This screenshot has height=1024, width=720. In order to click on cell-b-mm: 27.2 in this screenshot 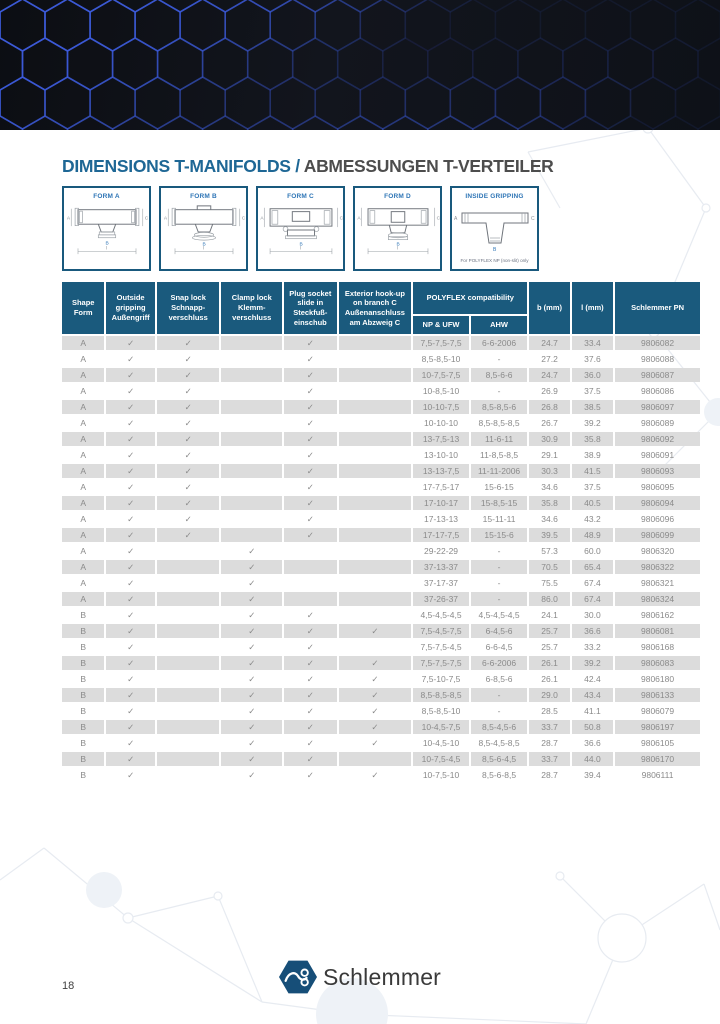, I will do `click(549, 359)`.